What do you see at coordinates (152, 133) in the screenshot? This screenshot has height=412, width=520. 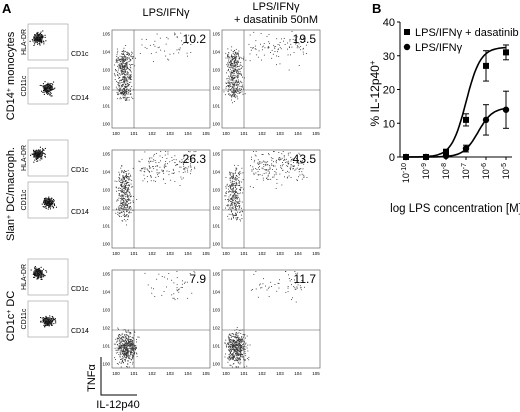 I see `x-tick-label: 102` at bounding box center [152, 133].